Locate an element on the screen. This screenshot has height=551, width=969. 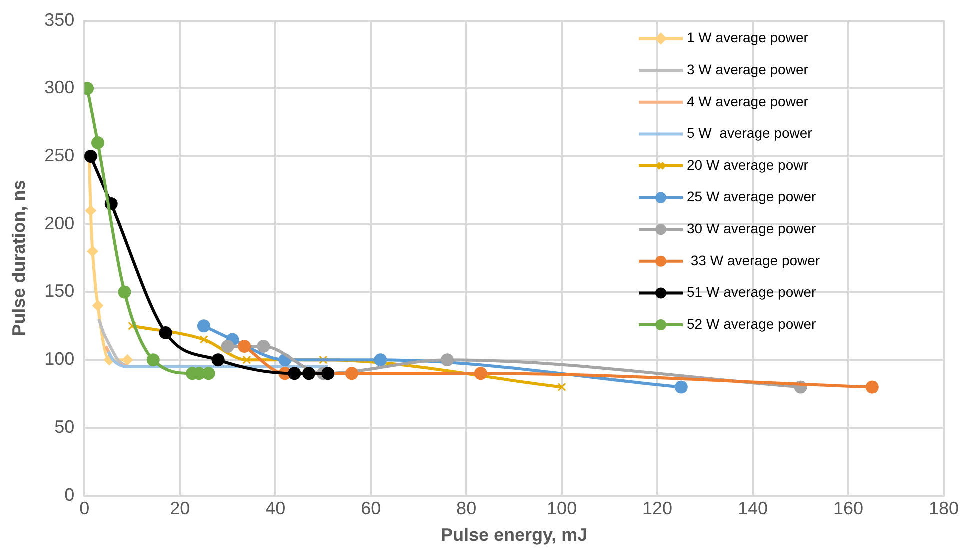
x-tick-label: 20 is located at coordinates (180, 508).